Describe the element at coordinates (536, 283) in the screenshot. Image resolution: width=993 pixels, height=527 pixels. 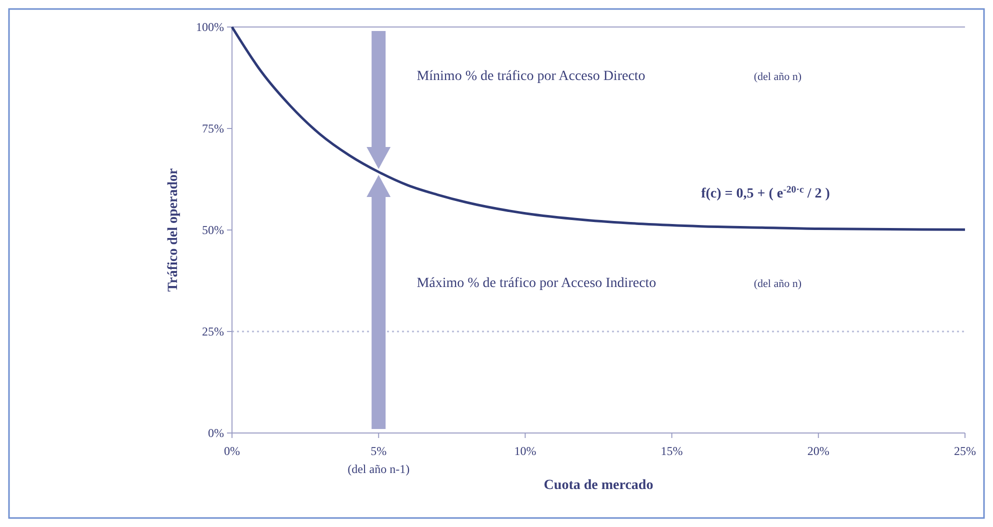
I see `annotation: Máximo % de tráfico por Acceso Indirecto` at that location.